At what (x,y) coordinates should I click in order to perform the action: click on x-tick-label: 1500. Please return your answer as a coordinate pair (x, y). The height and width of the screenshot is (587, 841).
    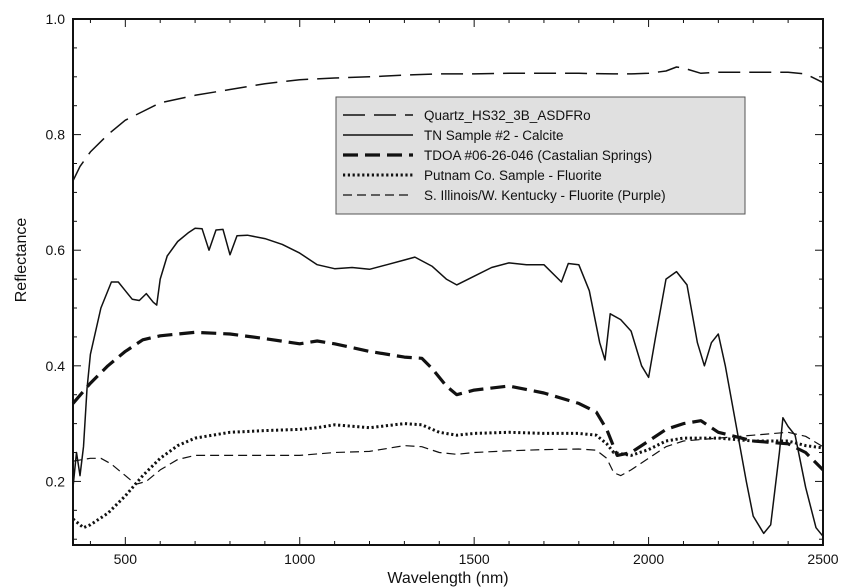
    Looking at the image, I should click on (474, 559).